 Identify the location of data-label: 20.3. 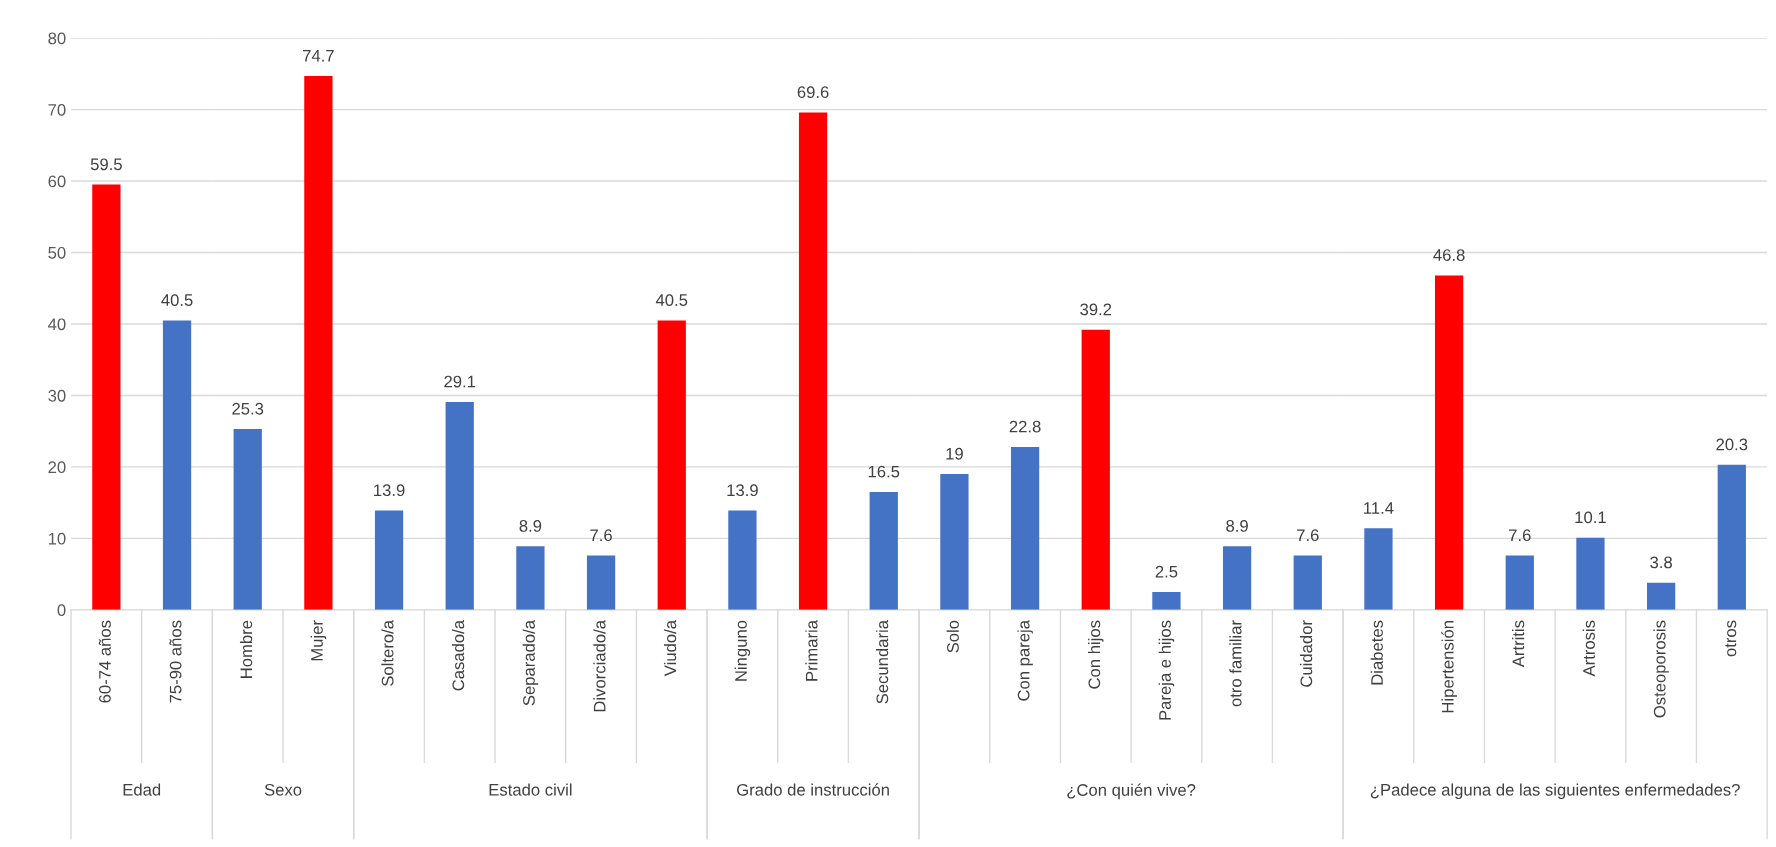
(1732, 444).